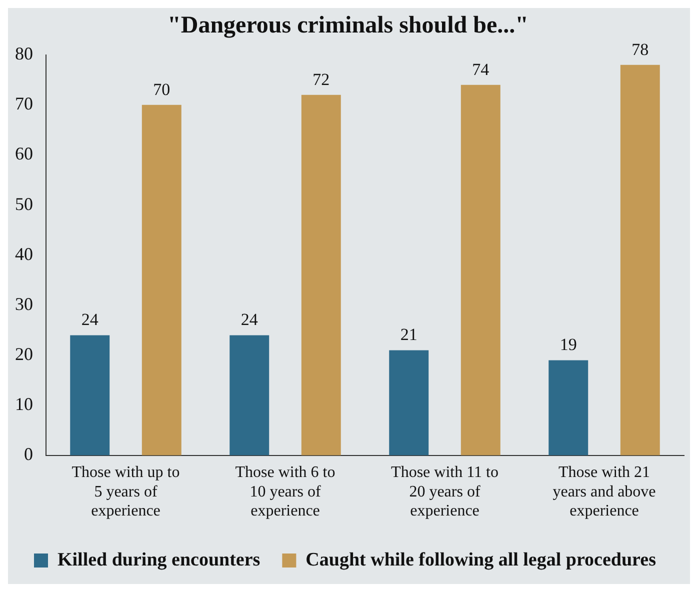 This screenshot has height=592, width=698. I want to click on x-tick-label: Those with 11 to 20 years of experience, so click(444, 492).